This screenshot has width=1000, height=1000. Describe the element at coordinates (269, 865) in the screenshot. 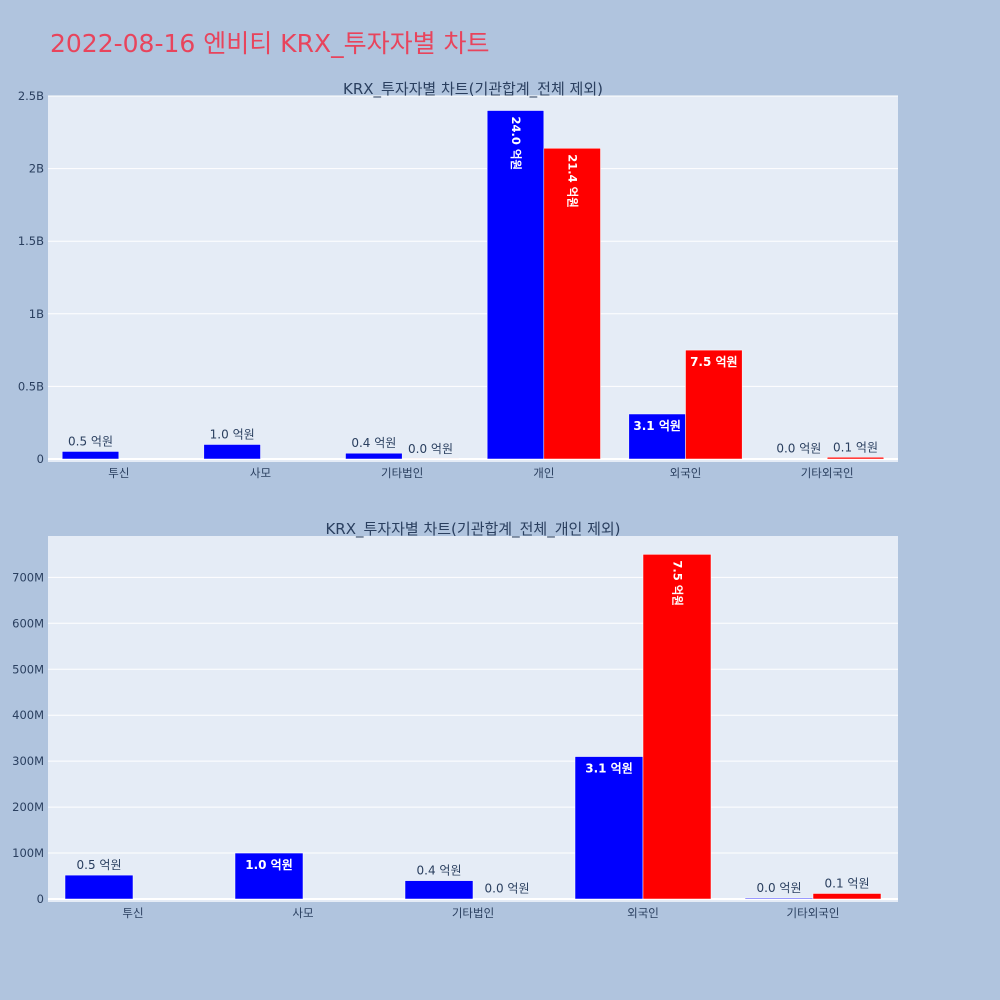

I see `chart-bottom-data-label: 1.0 억원` at that location.